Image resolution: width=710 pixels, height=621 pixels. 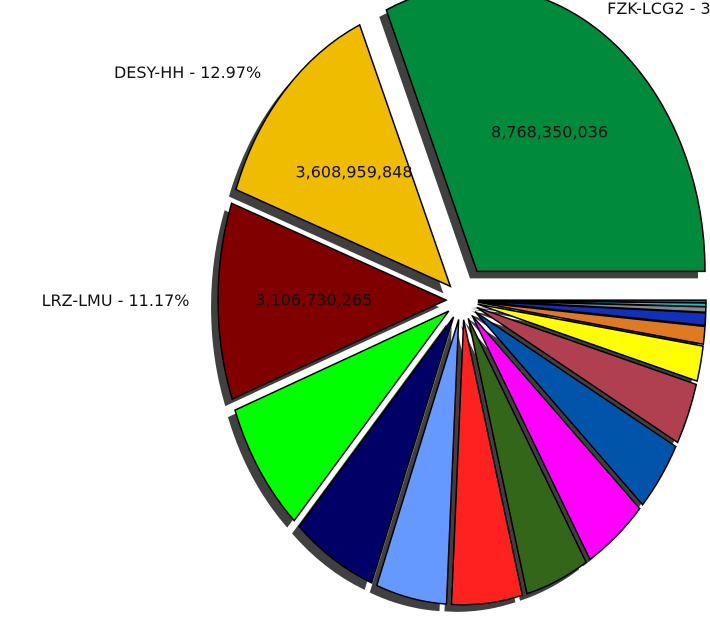 I want to click on value-label: 8,768,350,036, so click(x=549, y=132).